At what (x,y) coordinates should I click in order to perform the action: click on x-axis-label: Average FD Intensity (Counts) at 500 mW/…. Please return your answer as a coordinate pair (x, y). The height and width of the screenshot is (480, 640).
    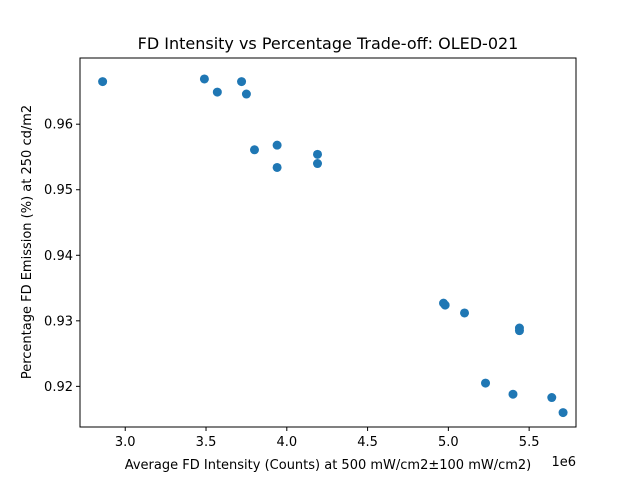
    Looking at the image, I should click on (328, 465).